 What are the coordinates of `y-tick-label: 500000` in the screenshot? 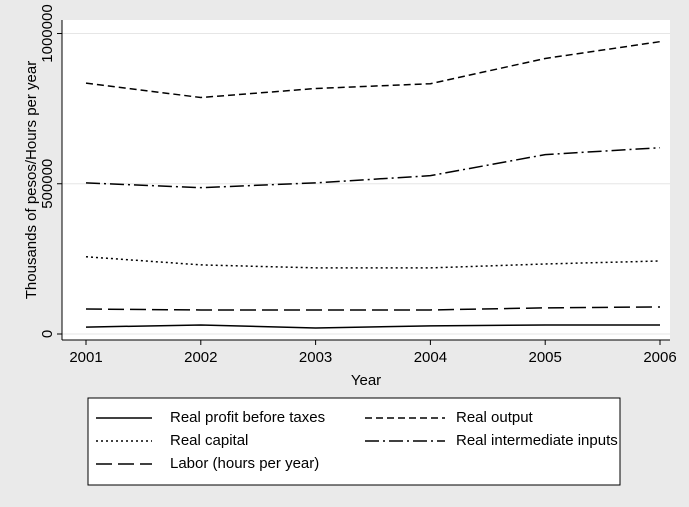 It's located at (47, 184).